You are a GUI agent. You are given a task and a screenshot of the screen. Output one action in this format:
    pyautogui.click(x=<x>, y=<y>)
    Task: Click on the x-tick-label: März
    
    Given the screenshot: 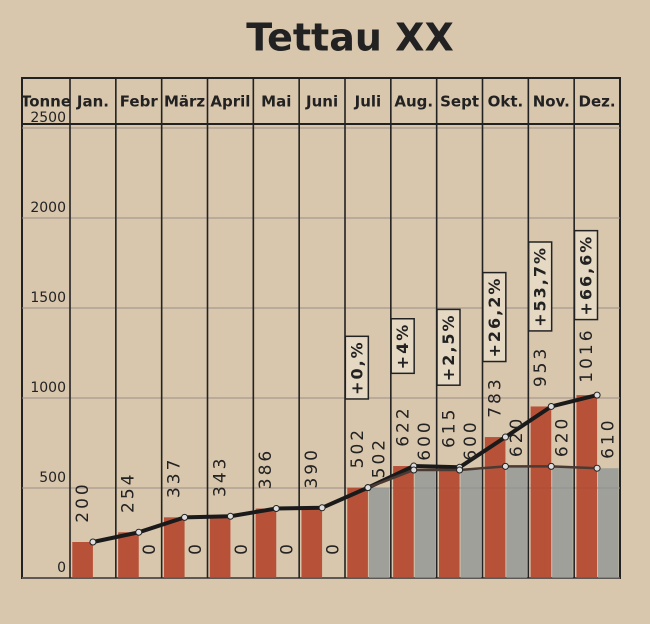 What is the action you would take?
    pyautogui.click(x=184, y=102)
    